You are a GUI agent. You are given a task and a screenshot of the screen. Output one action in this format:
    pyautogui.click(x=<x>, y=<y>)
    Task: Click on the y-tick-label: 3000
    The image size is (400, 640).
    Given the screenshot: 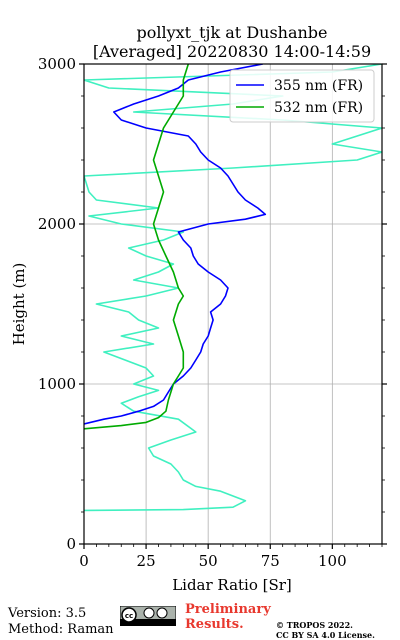 What is the action you would take?
    pyautogui.click(x=57, y=64)
    